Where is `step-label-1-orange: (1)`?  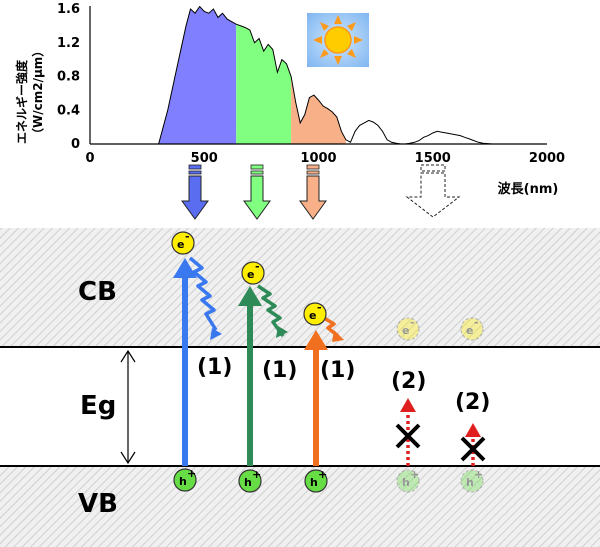
step-label-1-orange: (1) is located at coordinates (337, 370).